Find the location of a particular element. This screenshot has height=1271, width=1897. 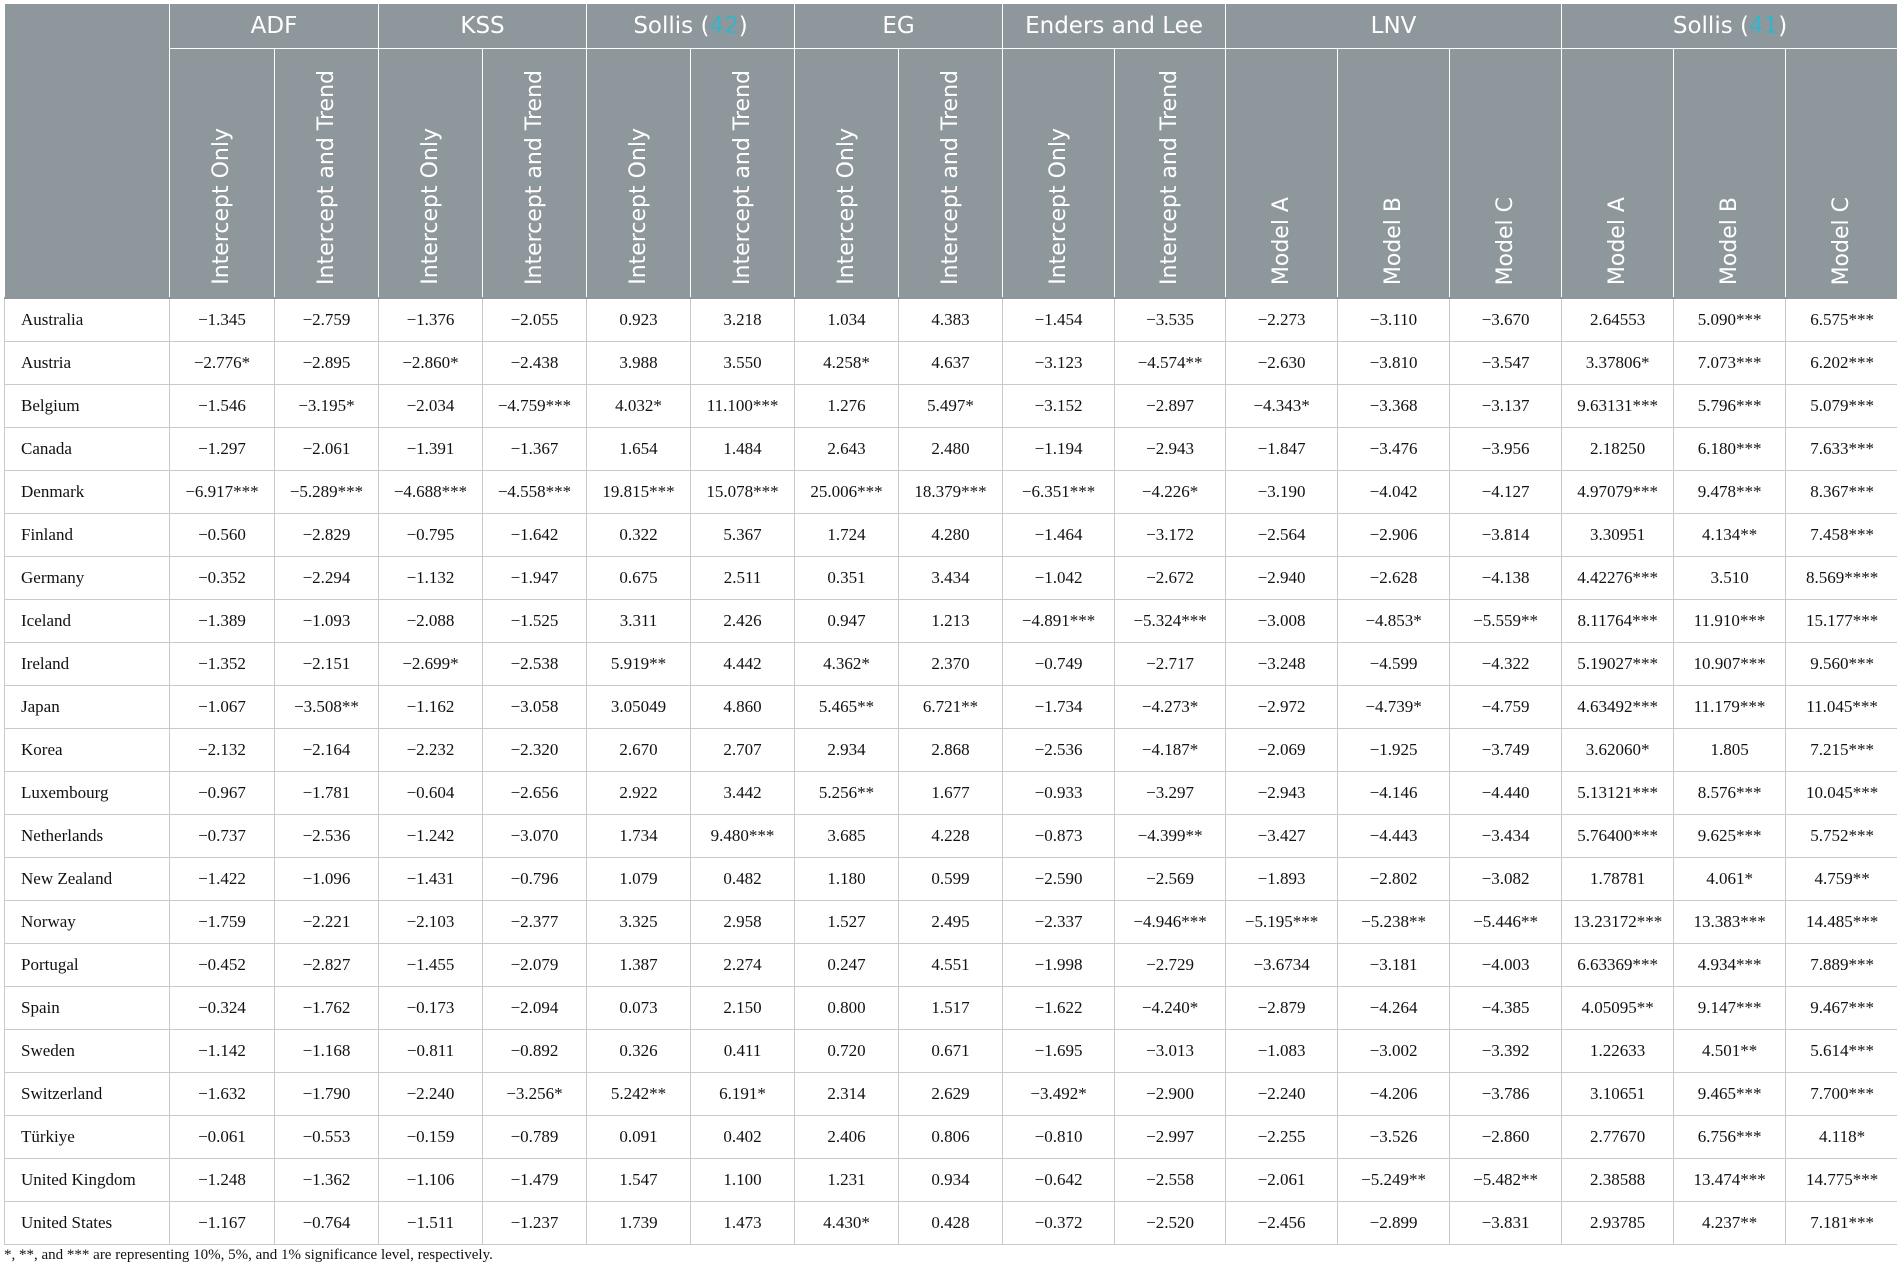

value-cell: 3.434 is located at coordinates (951, 578).